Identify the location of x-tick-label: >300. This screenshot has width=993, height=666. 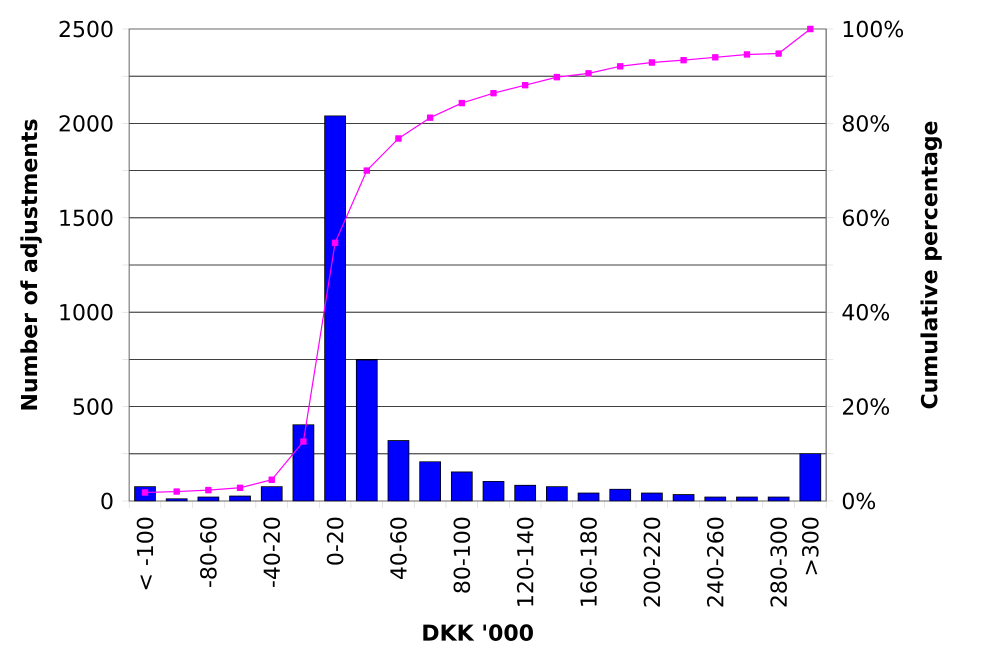
(810, 546).